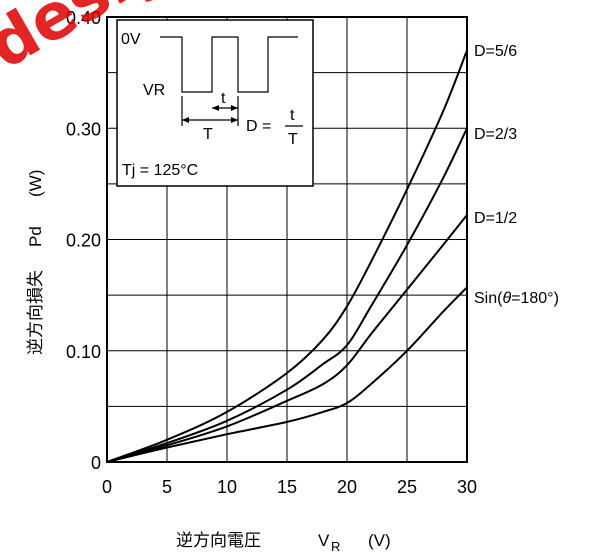  I want to click on inset-condition: Tj = 125°C, so click(160, 170).